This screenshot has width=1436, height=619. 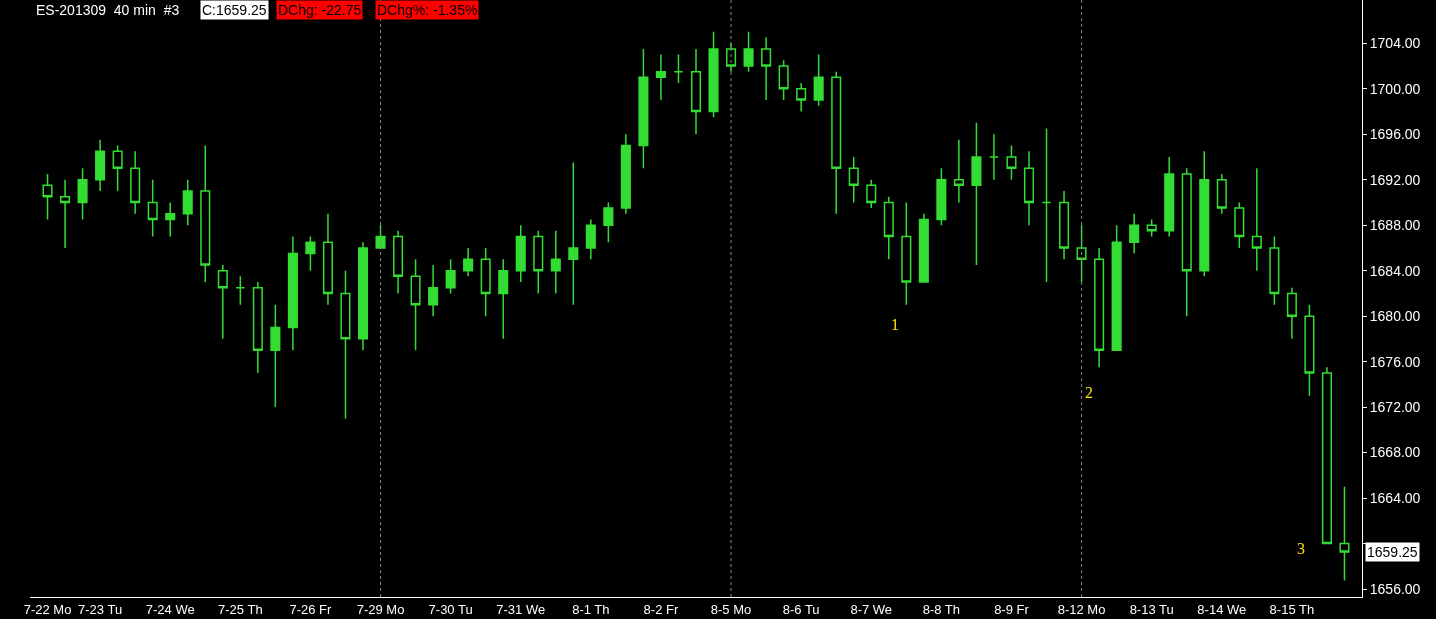 I want to click on x-tick-label: 8-6 Tu, so click(x=801, y=609).